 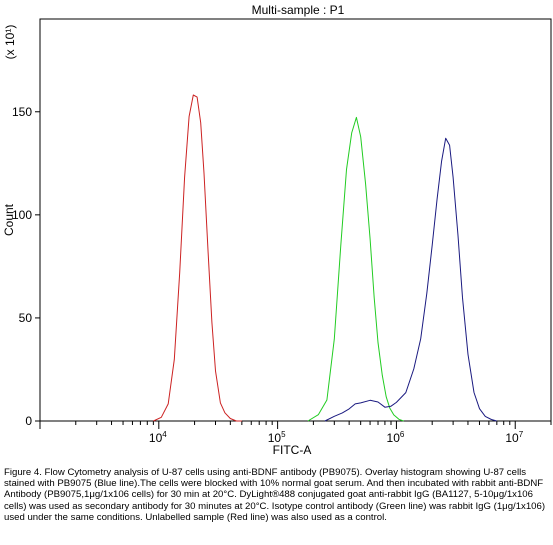 What do you see at coordinates (22, 112) in the screenshot?
I see `y-tick-label: 150` at bounding box center [22, 112].